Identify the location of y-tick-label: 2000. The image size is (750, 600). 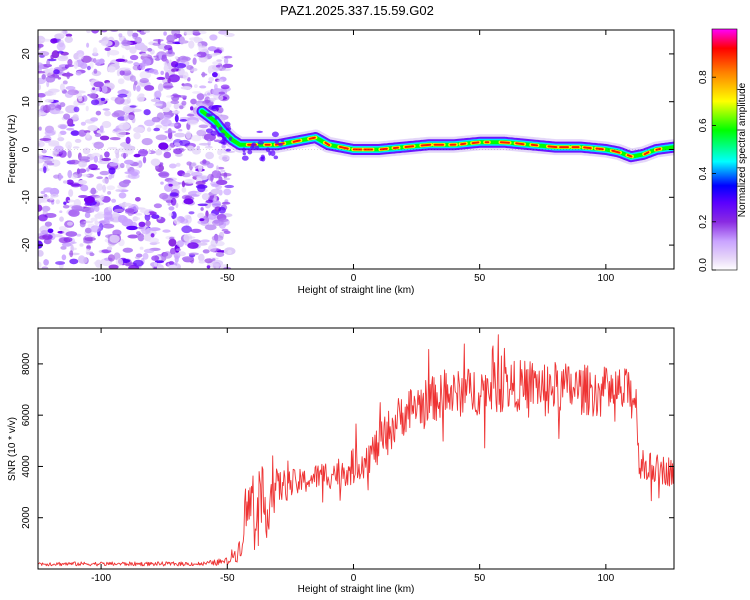
(26, 517).